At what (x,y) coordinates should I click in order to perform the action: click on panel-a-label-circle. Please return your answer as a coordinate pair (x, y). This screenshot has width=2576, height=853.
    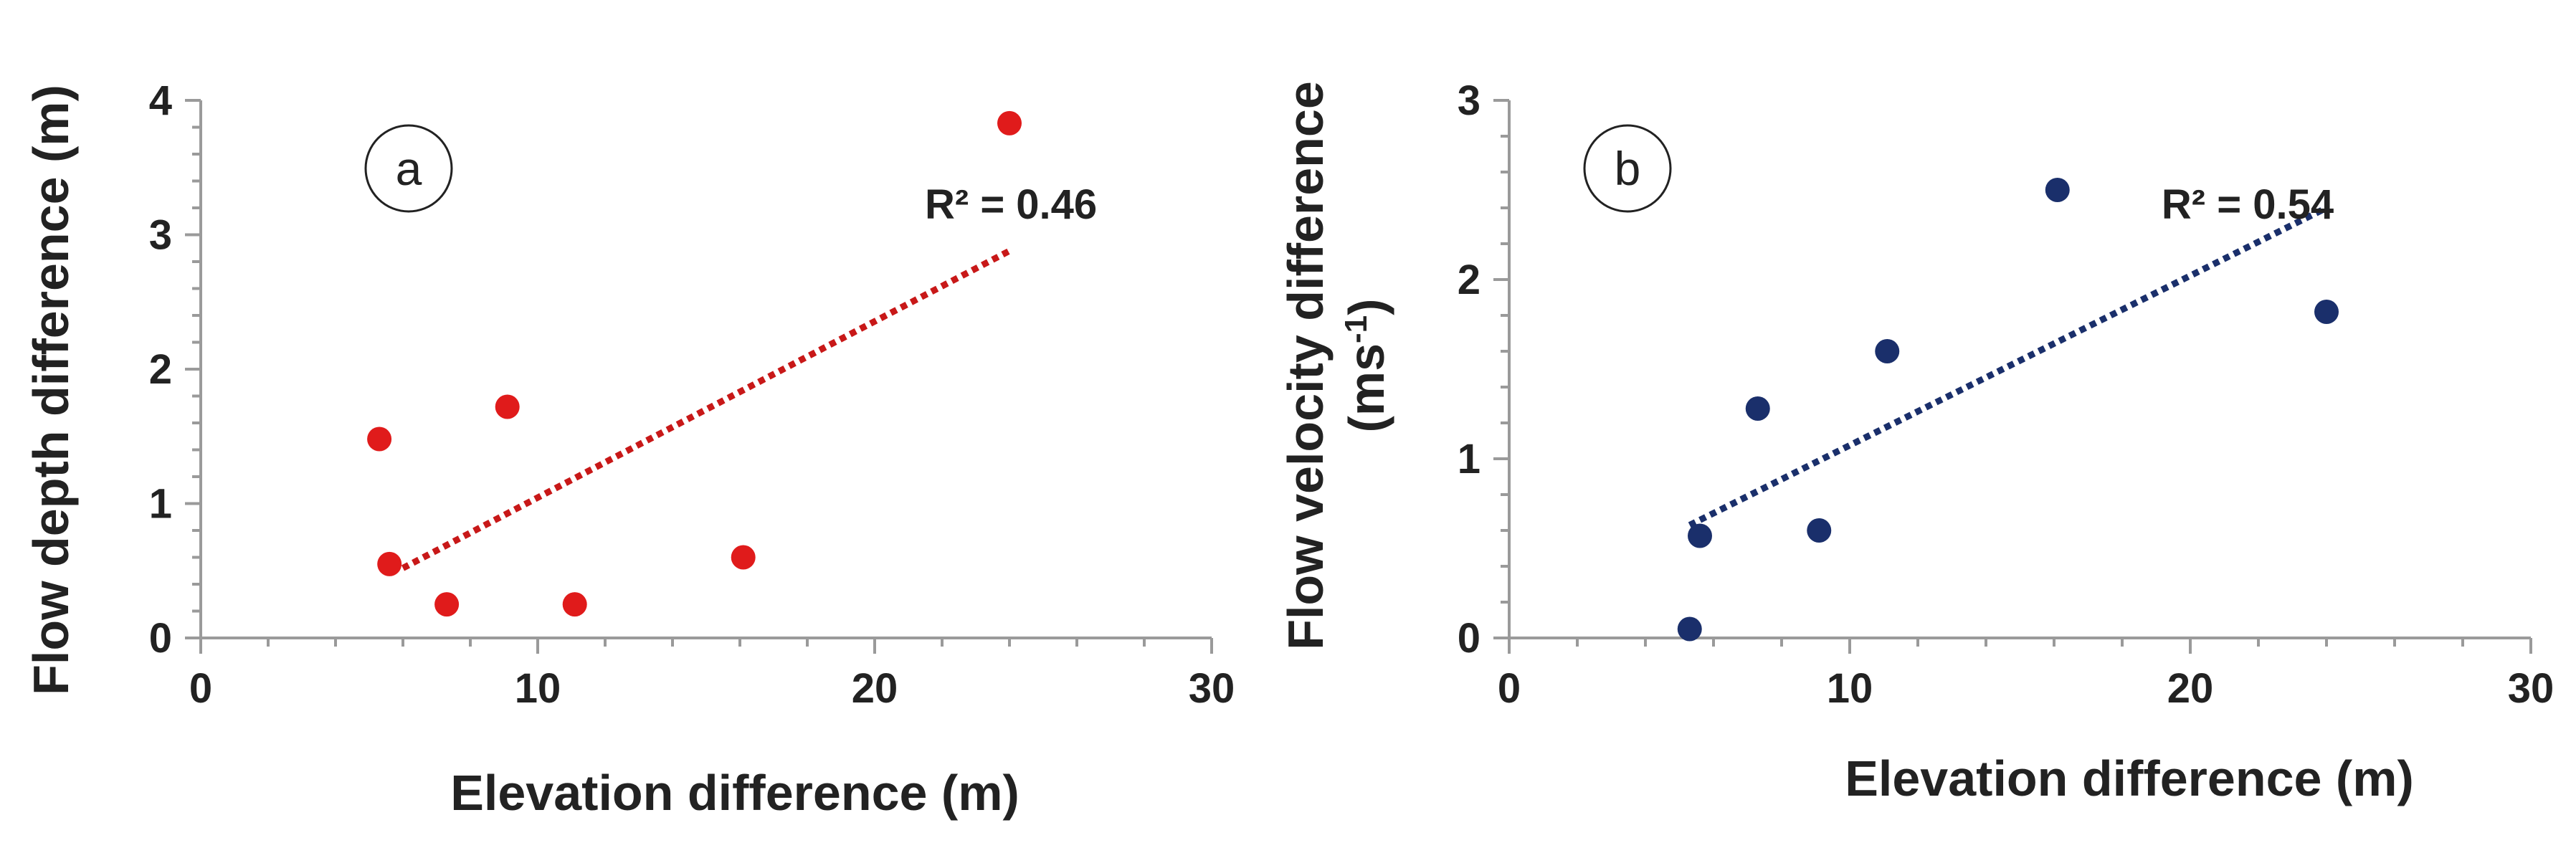
    Looking at the image, I should click on (409, 168).